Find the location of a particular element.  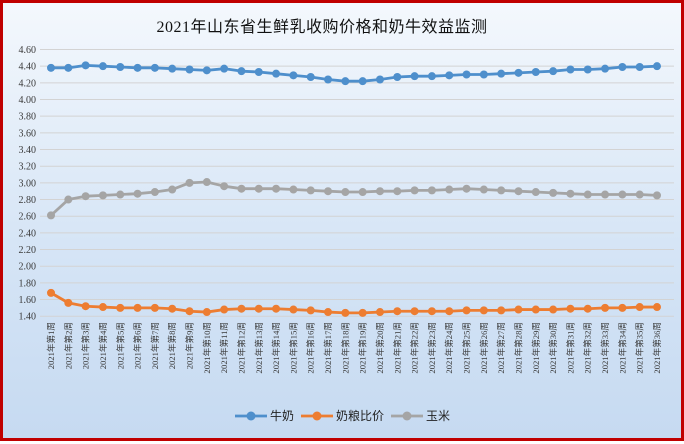

series-line-奶粮比价 is located at coordinates (353, 303).